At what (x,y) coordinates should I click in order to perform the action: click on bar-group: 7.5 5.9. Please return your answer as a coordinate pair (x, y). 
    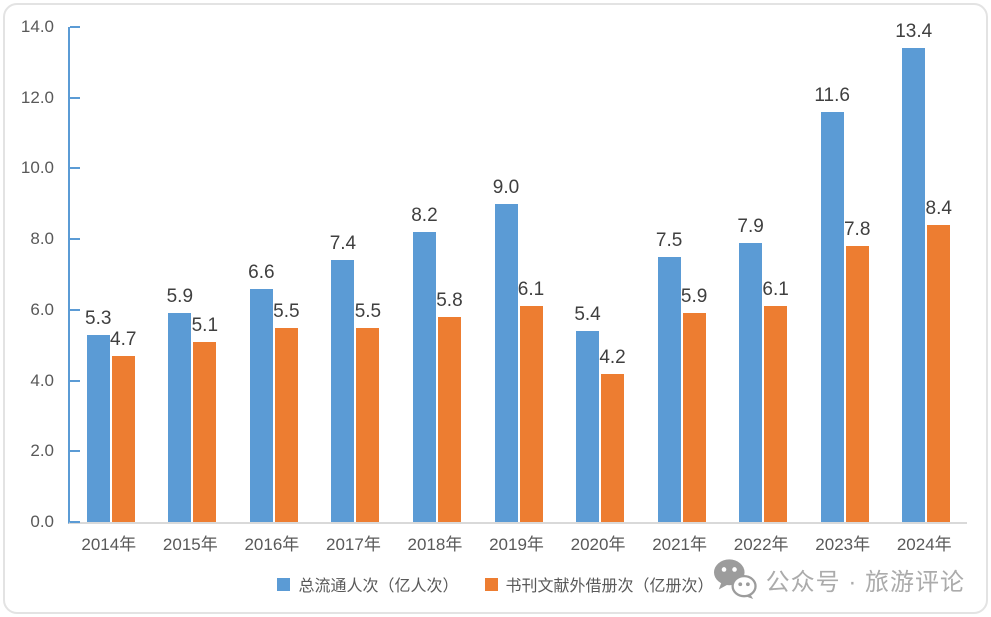
    Looking at the image, I should click on (682, 274).